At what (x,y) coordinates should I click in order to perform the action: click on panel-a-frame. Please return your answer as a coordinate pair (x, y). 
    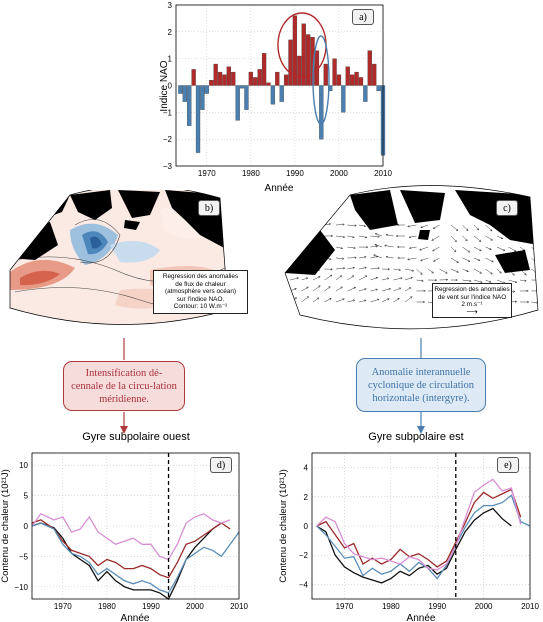
    Looking at the image, I should click on (279, 85).